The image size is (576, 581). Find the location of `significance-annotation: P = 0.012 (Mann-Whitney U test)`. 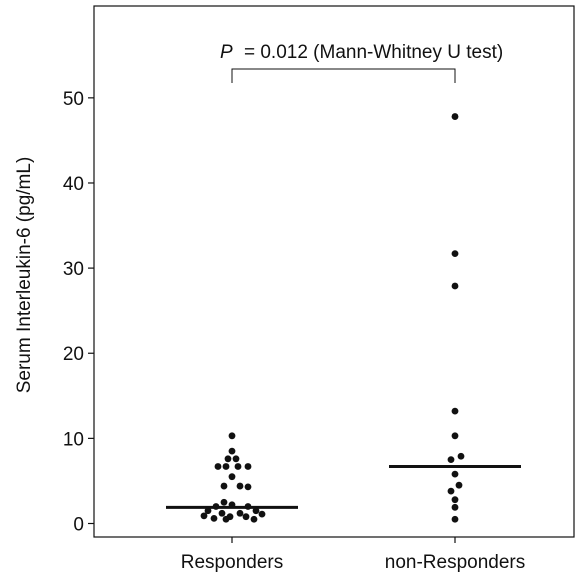

significance-annotation: P = 0.012 (Mann-Whitney U test) is located at coordinates (361, 62).